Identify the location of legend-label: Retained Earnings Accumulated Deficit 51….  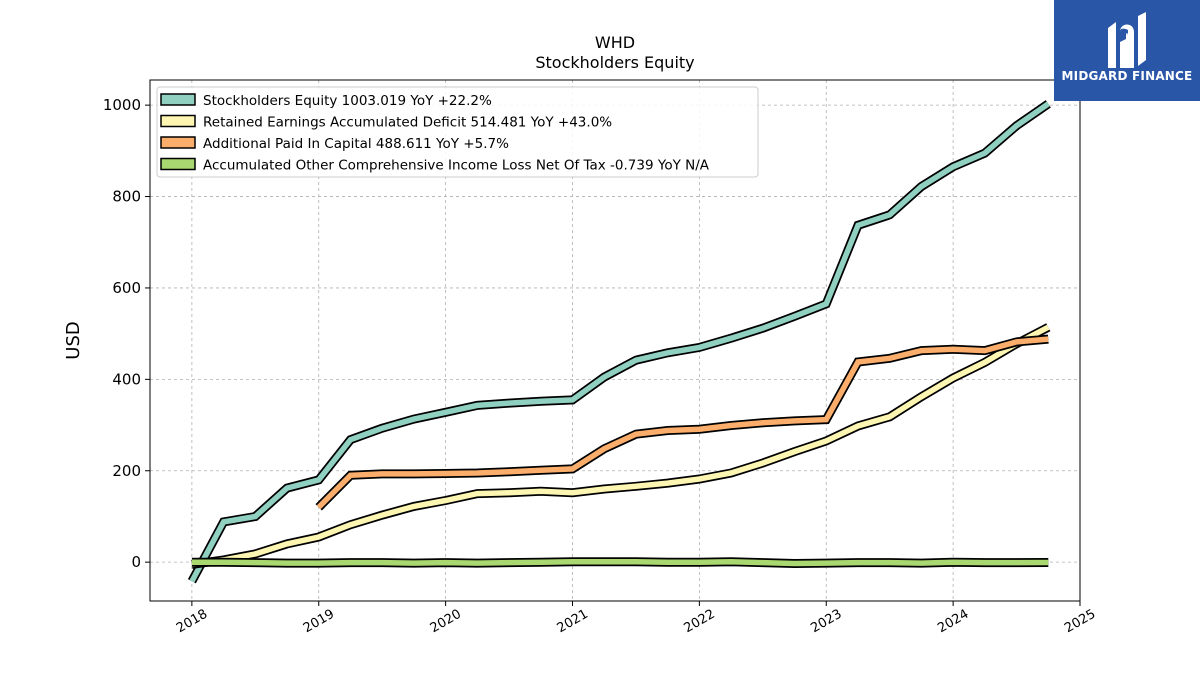
(407, 123).